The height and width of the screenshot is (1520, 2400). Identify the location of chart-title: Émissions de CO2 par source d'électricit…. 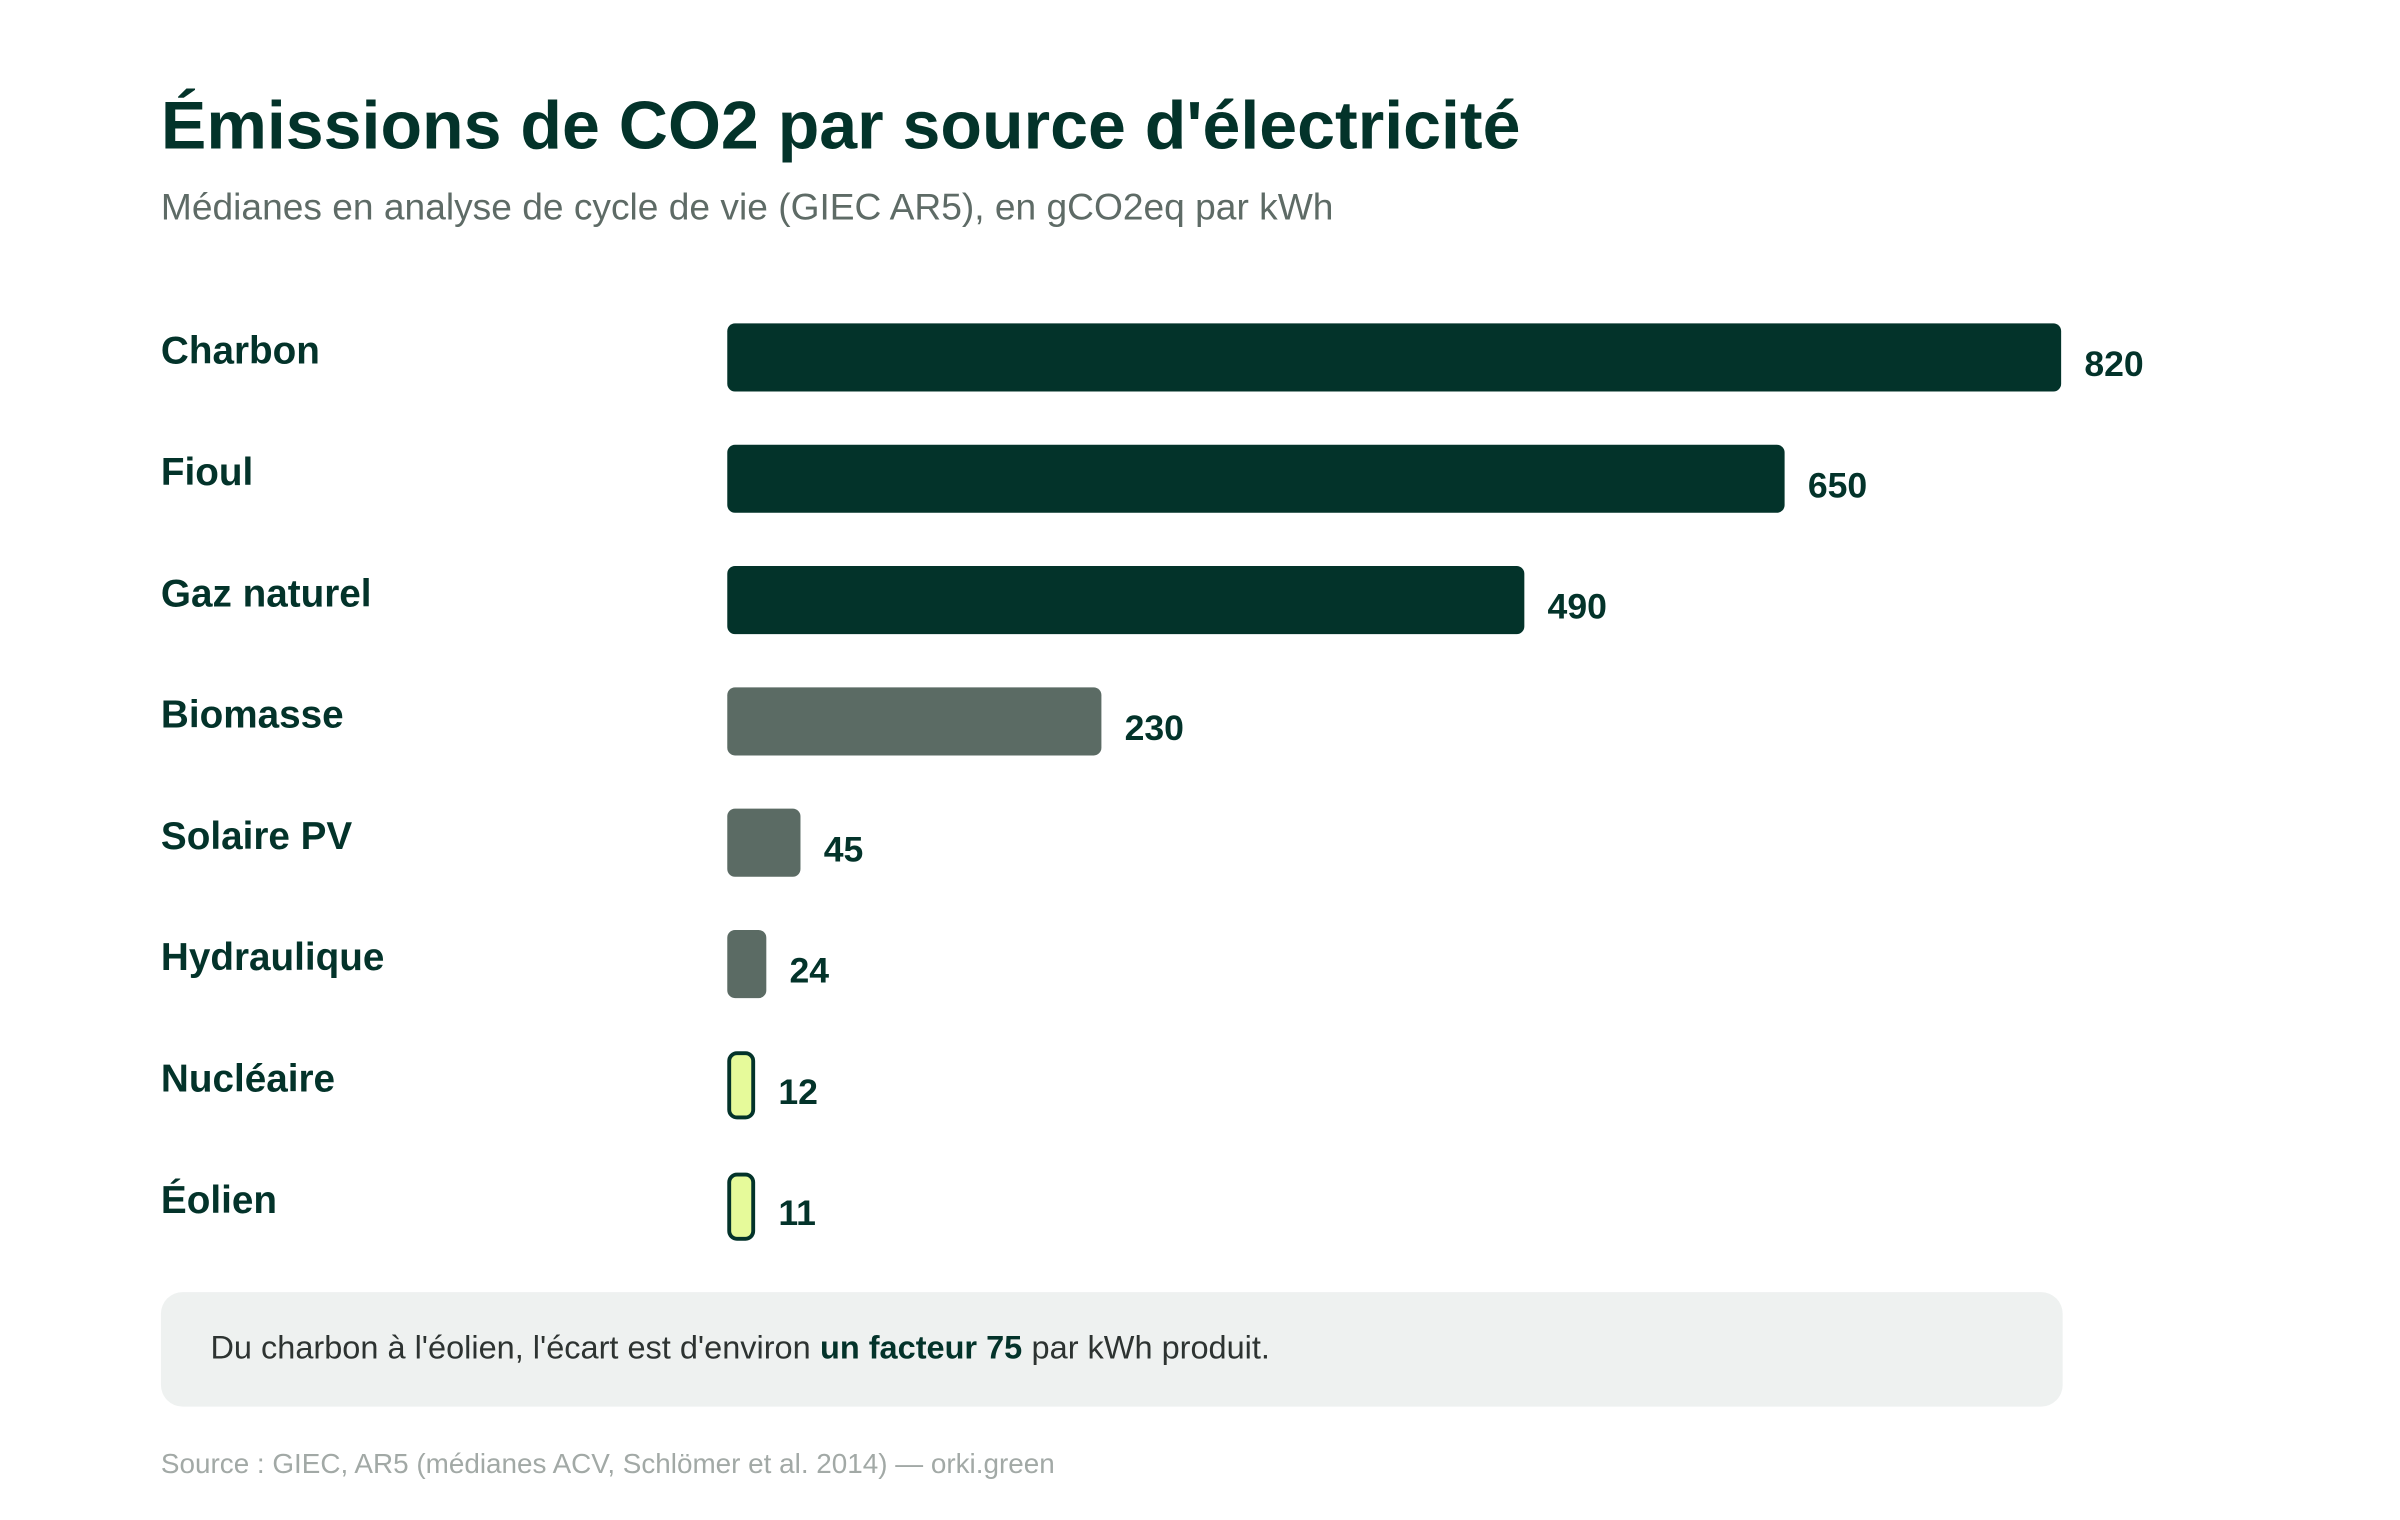
(840, 126).